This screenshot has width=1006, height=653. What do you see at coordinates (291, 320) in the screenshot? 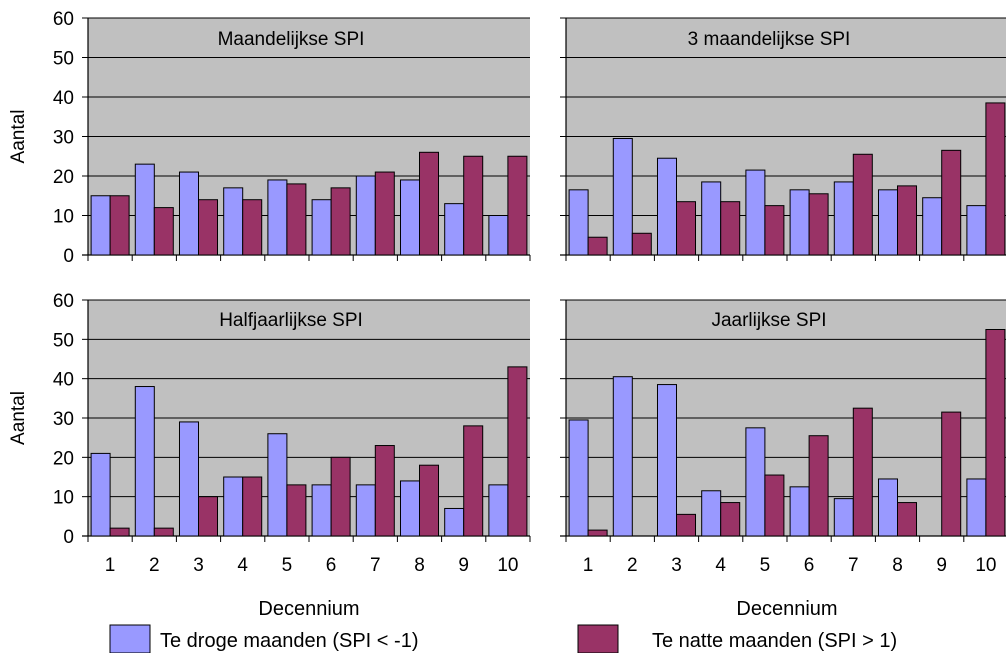
I see `chart-title: Halfjaarlijkse SPI` at bounding box center [291, 320].